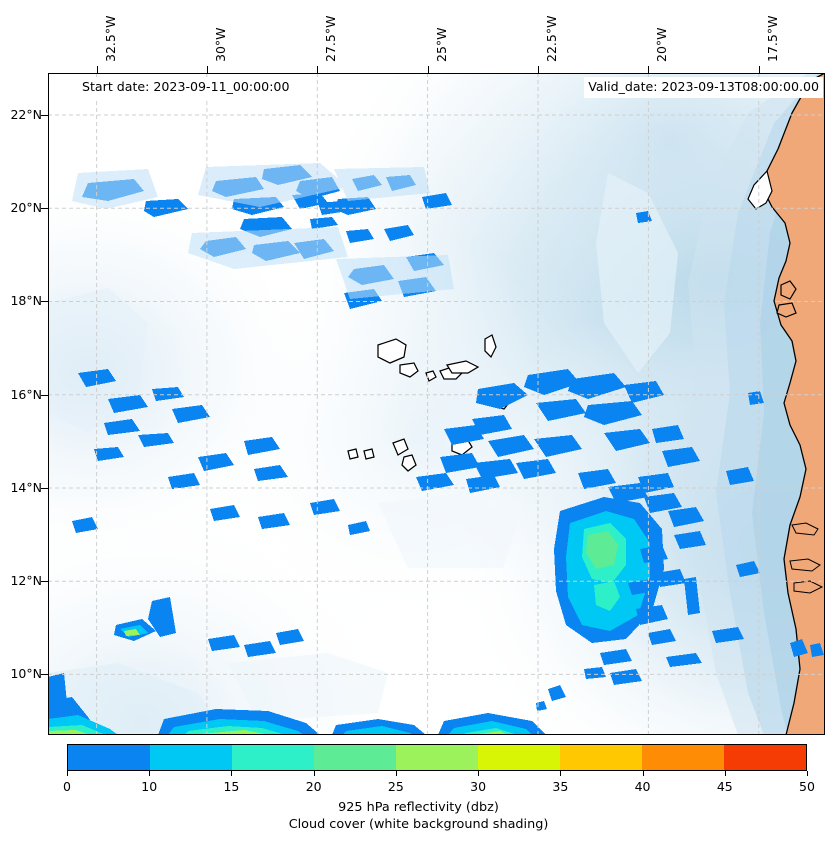 The image size is (837, 843). Describe the element at coordinates (786, 404) in the screenshot. I see `land-africa` at that location.